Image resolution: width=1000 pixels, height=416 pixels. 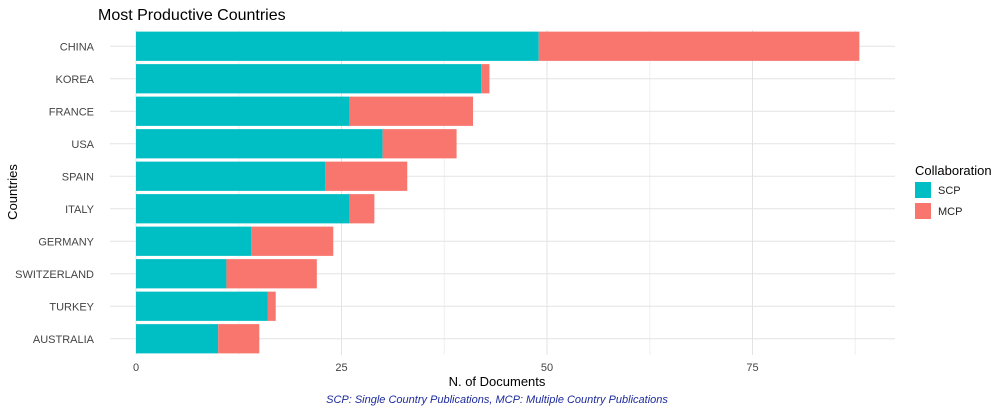 I want to click on bar-scp-germany, so click(x=194, y=241).